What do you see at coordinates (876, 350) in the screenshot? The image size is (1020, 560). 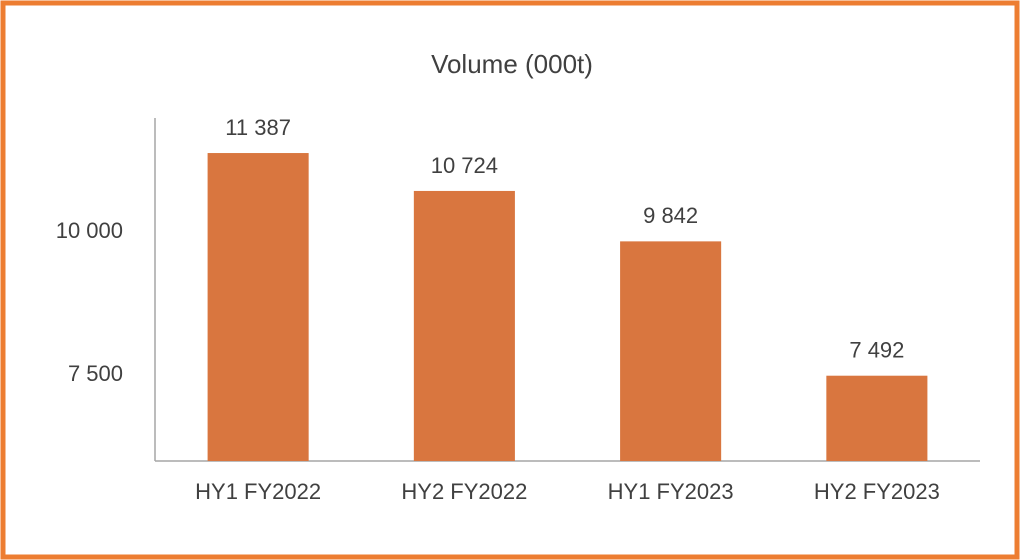 I see `value-label: 7 492` at bounding box center [876, 350].